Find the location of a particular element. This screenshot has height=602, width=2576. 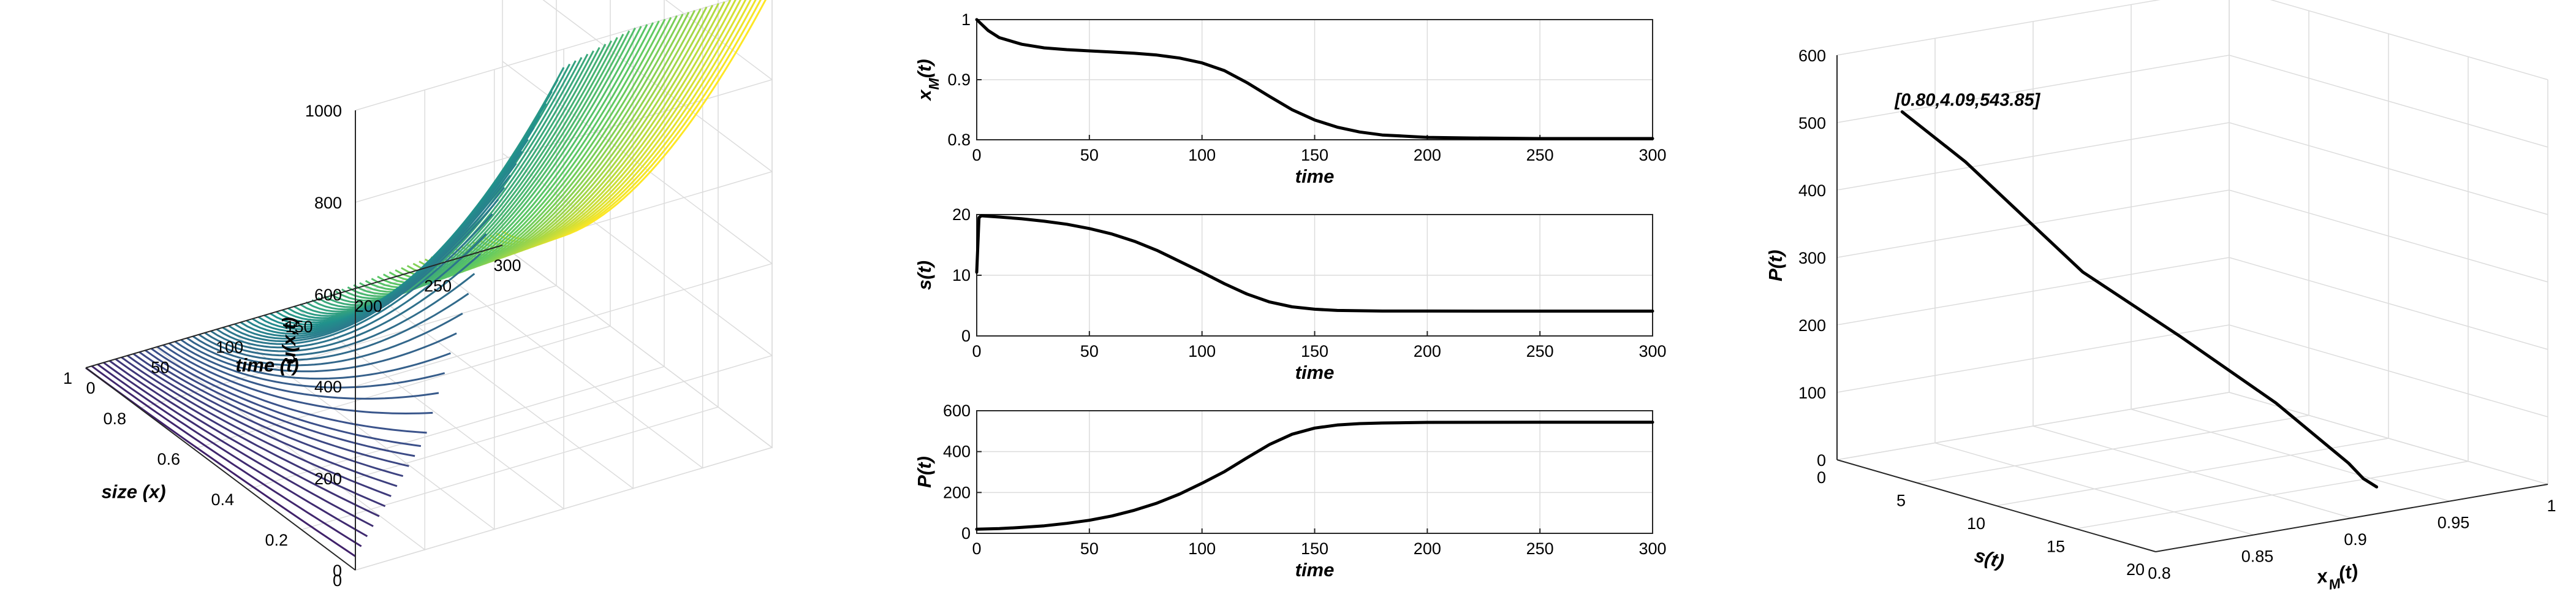

z-axis-label: u(x,t) is located at coordinates (289, 340).